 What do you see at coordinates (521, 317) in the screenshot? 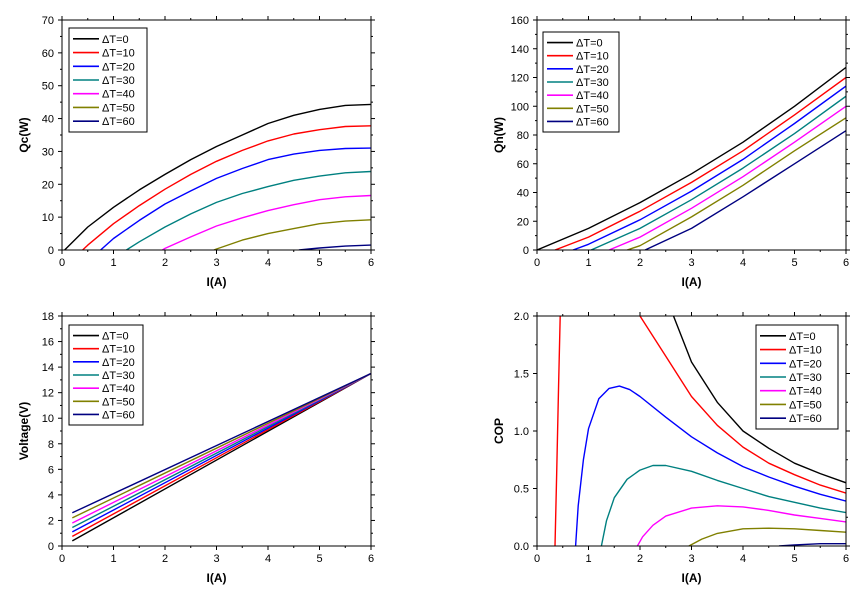
I see `y-tick-label: 2.0` at bounding box center [521, 317].